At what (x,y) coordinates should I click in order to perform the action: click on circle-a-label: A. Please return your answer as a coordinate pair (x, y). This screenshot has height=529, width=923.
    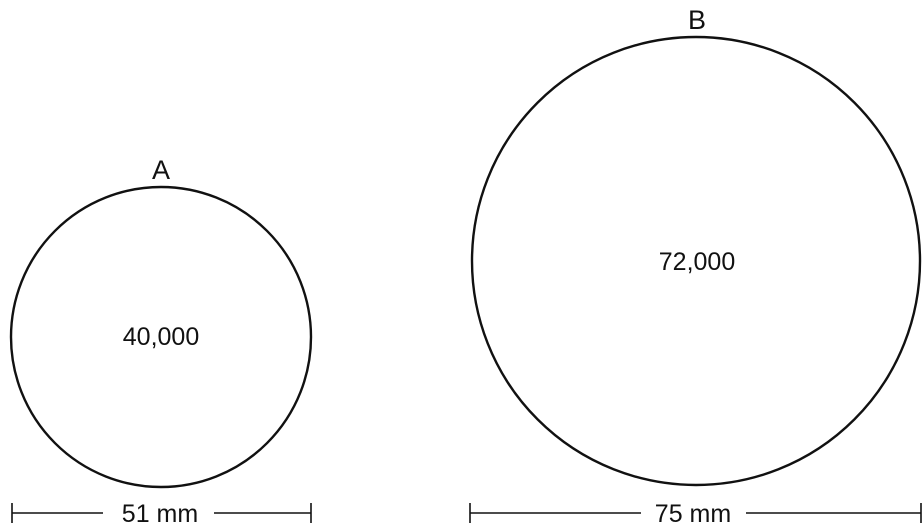
    Looking at the image, I should click on (161, 170).